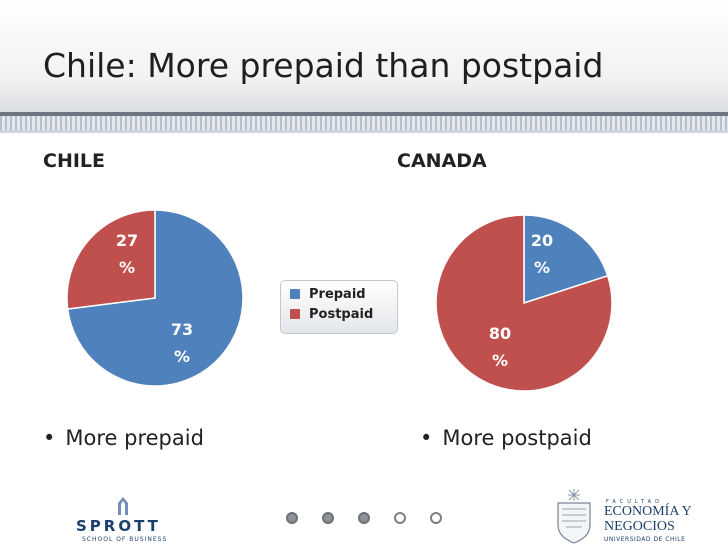 This screenshot has width=728, height=546. Describe the element at coordinates (295, 314) in the screenshot. I see `legend-swatch-postpaid` at that location.